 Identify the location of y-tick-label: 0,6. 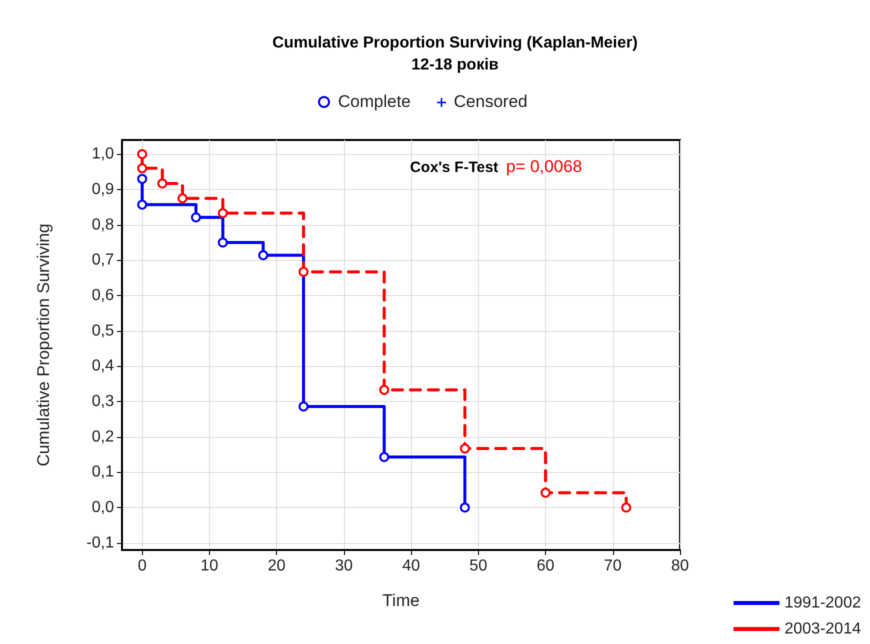
(103, 295).